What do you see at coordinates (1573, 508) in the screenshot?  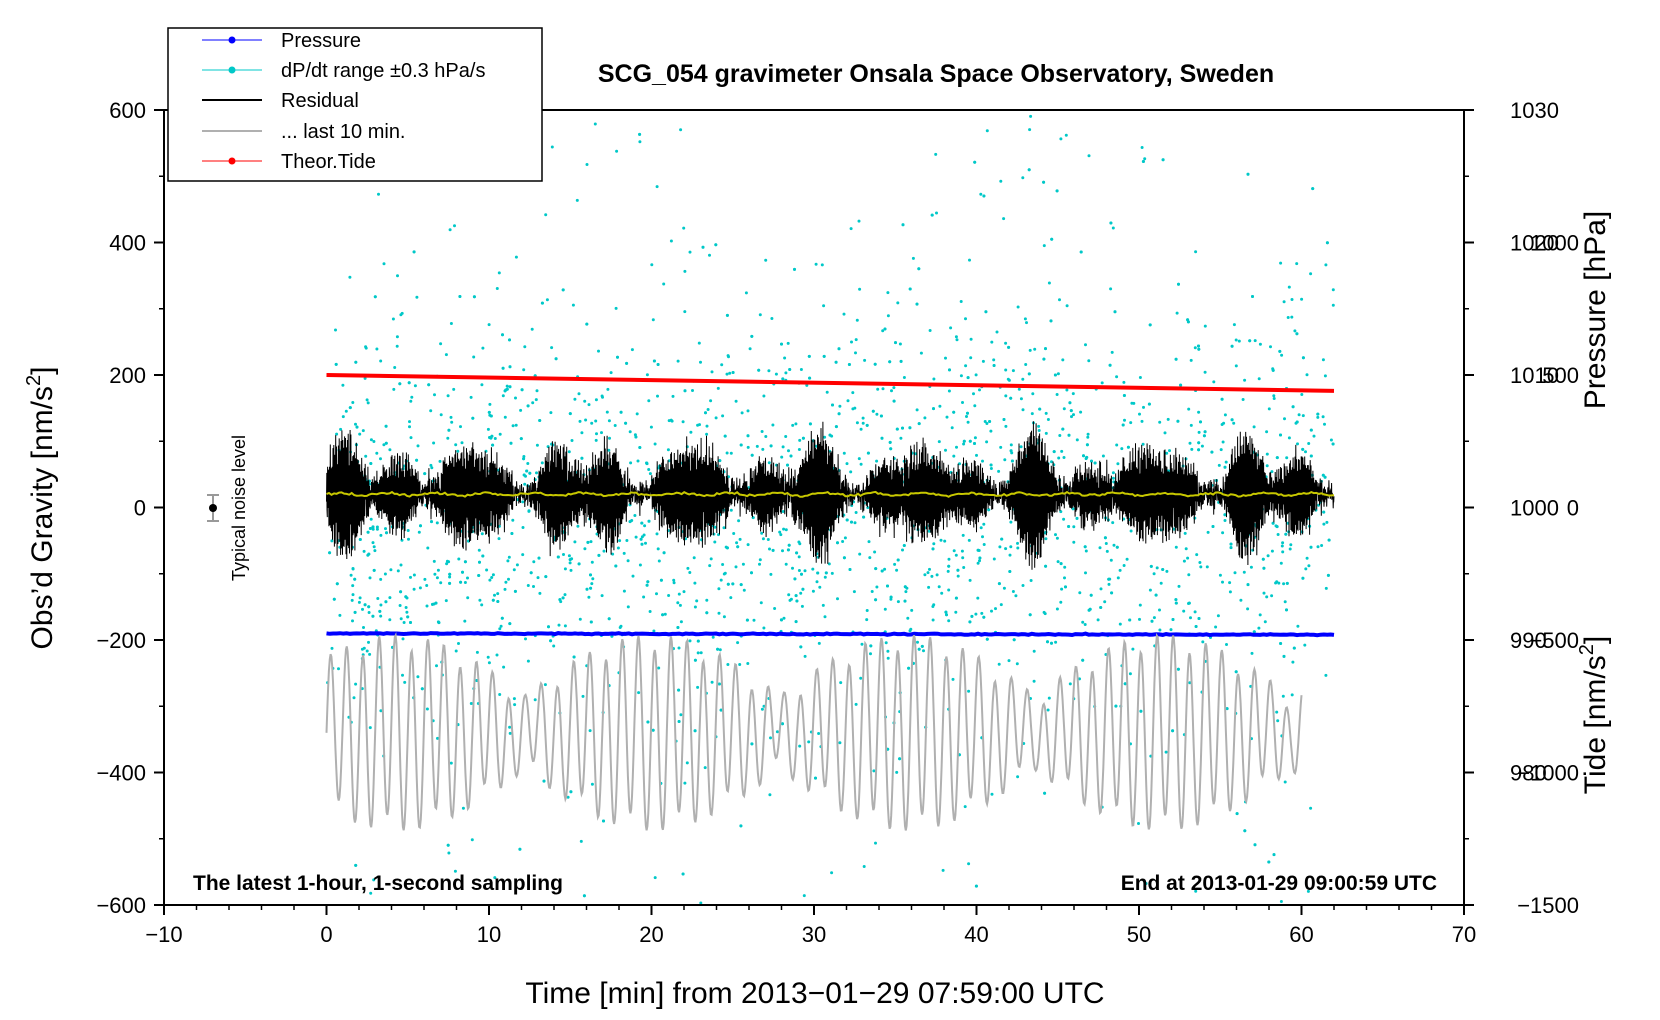 I see `tide-tick-label: 0` at bounding box center [1573, 508].